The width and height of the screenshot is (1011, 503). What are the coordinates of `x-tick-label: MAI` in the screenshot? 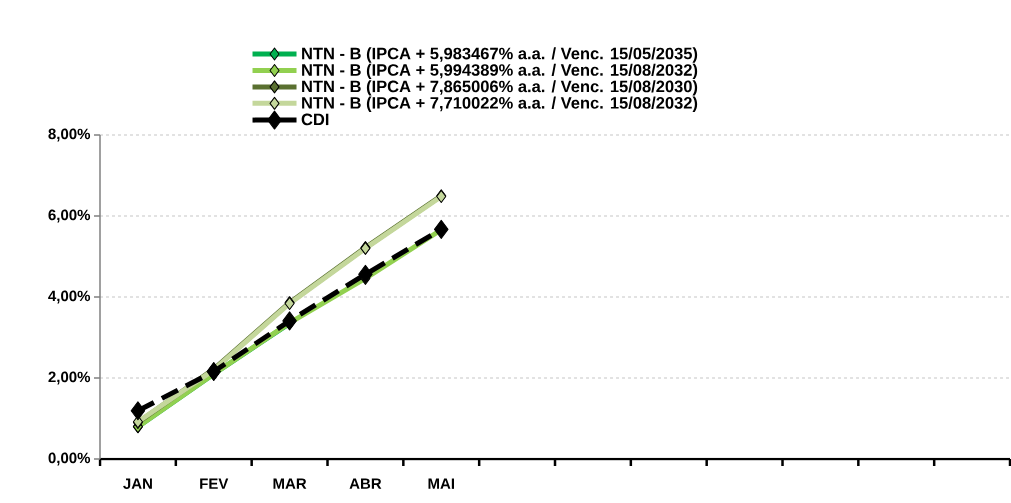 It's located at (441, 483).